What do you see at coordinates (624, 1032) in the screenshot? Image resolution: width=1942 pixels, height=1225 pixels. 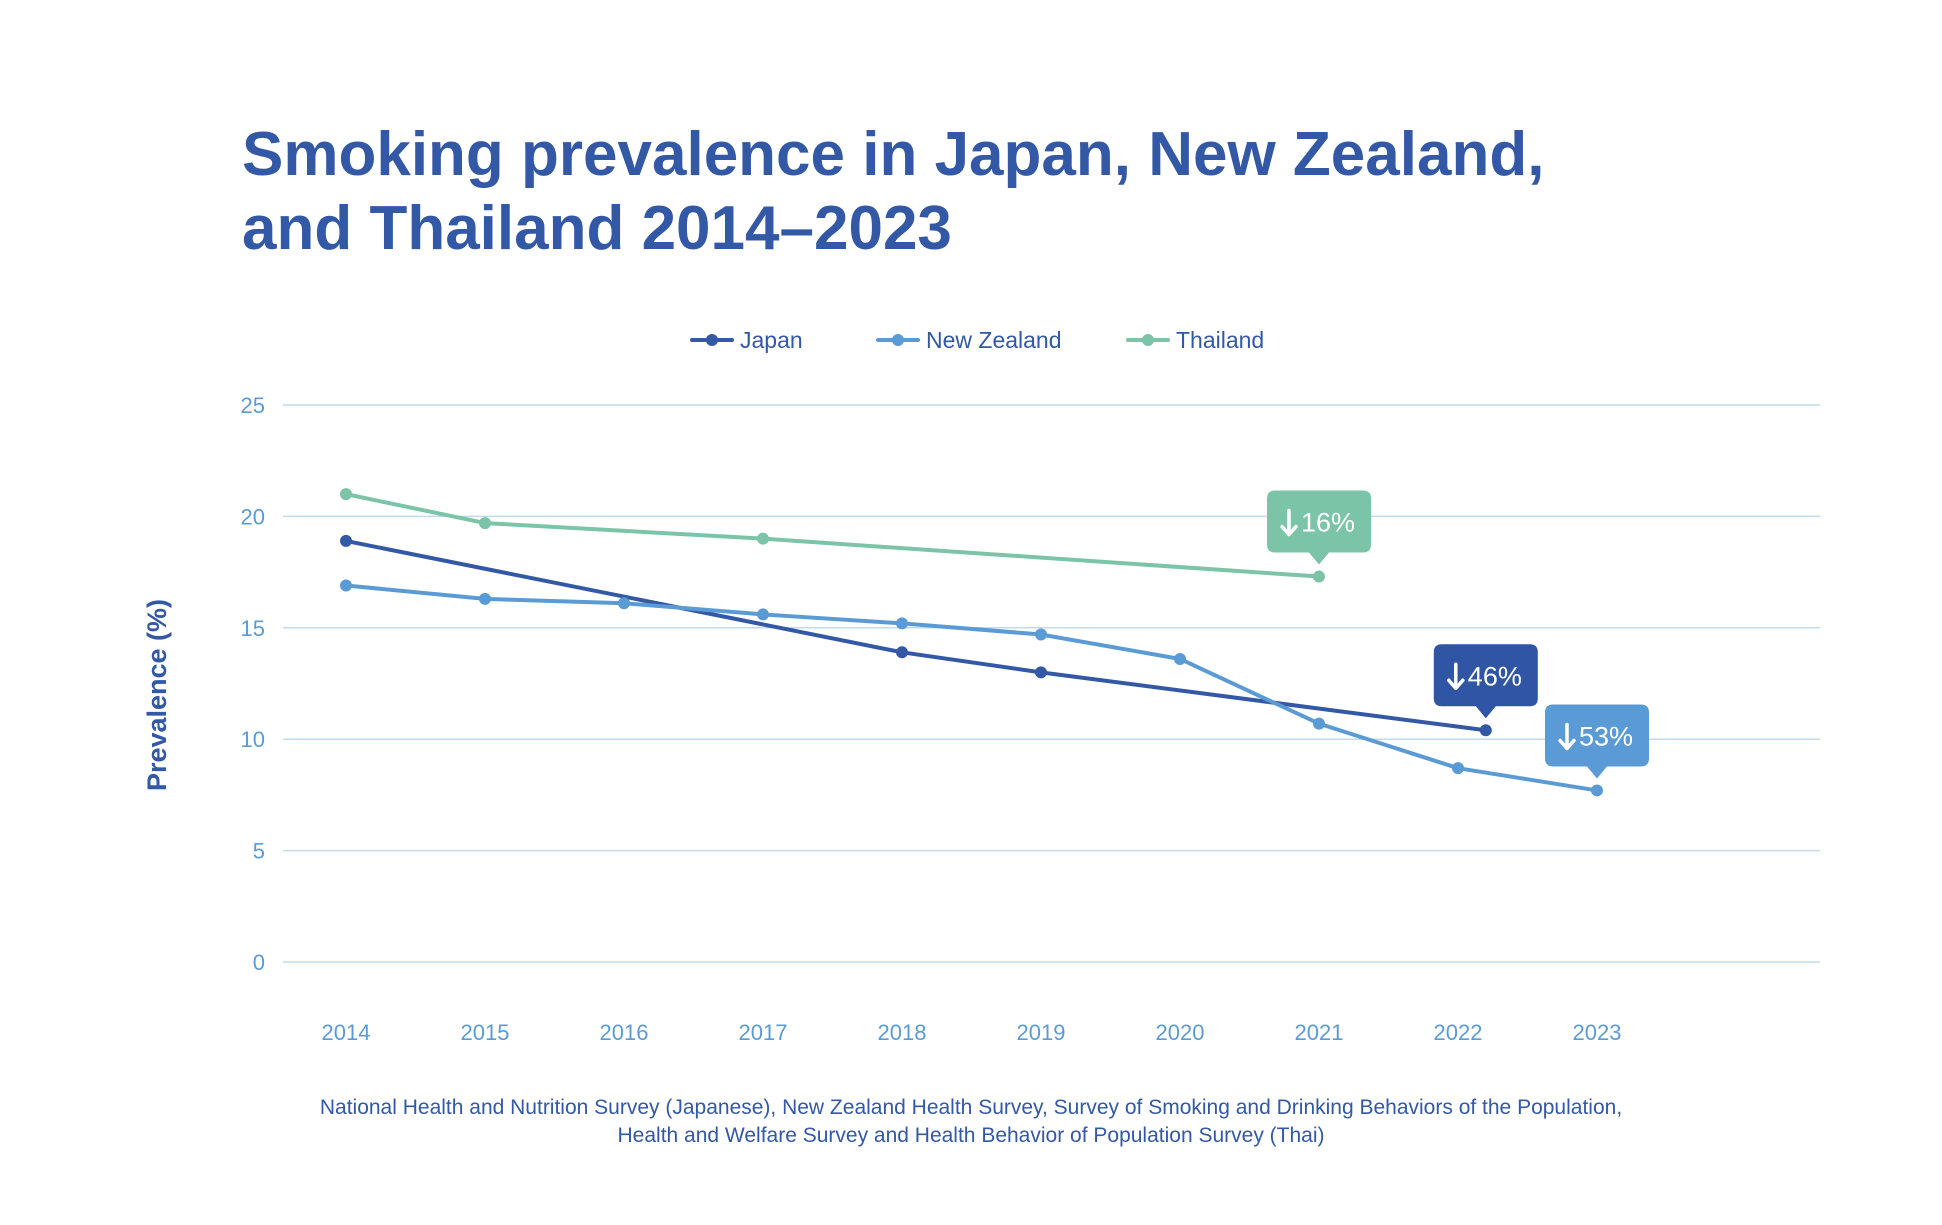 I see `x-tick-2016: 2016` at bounding box center [624, 1032].